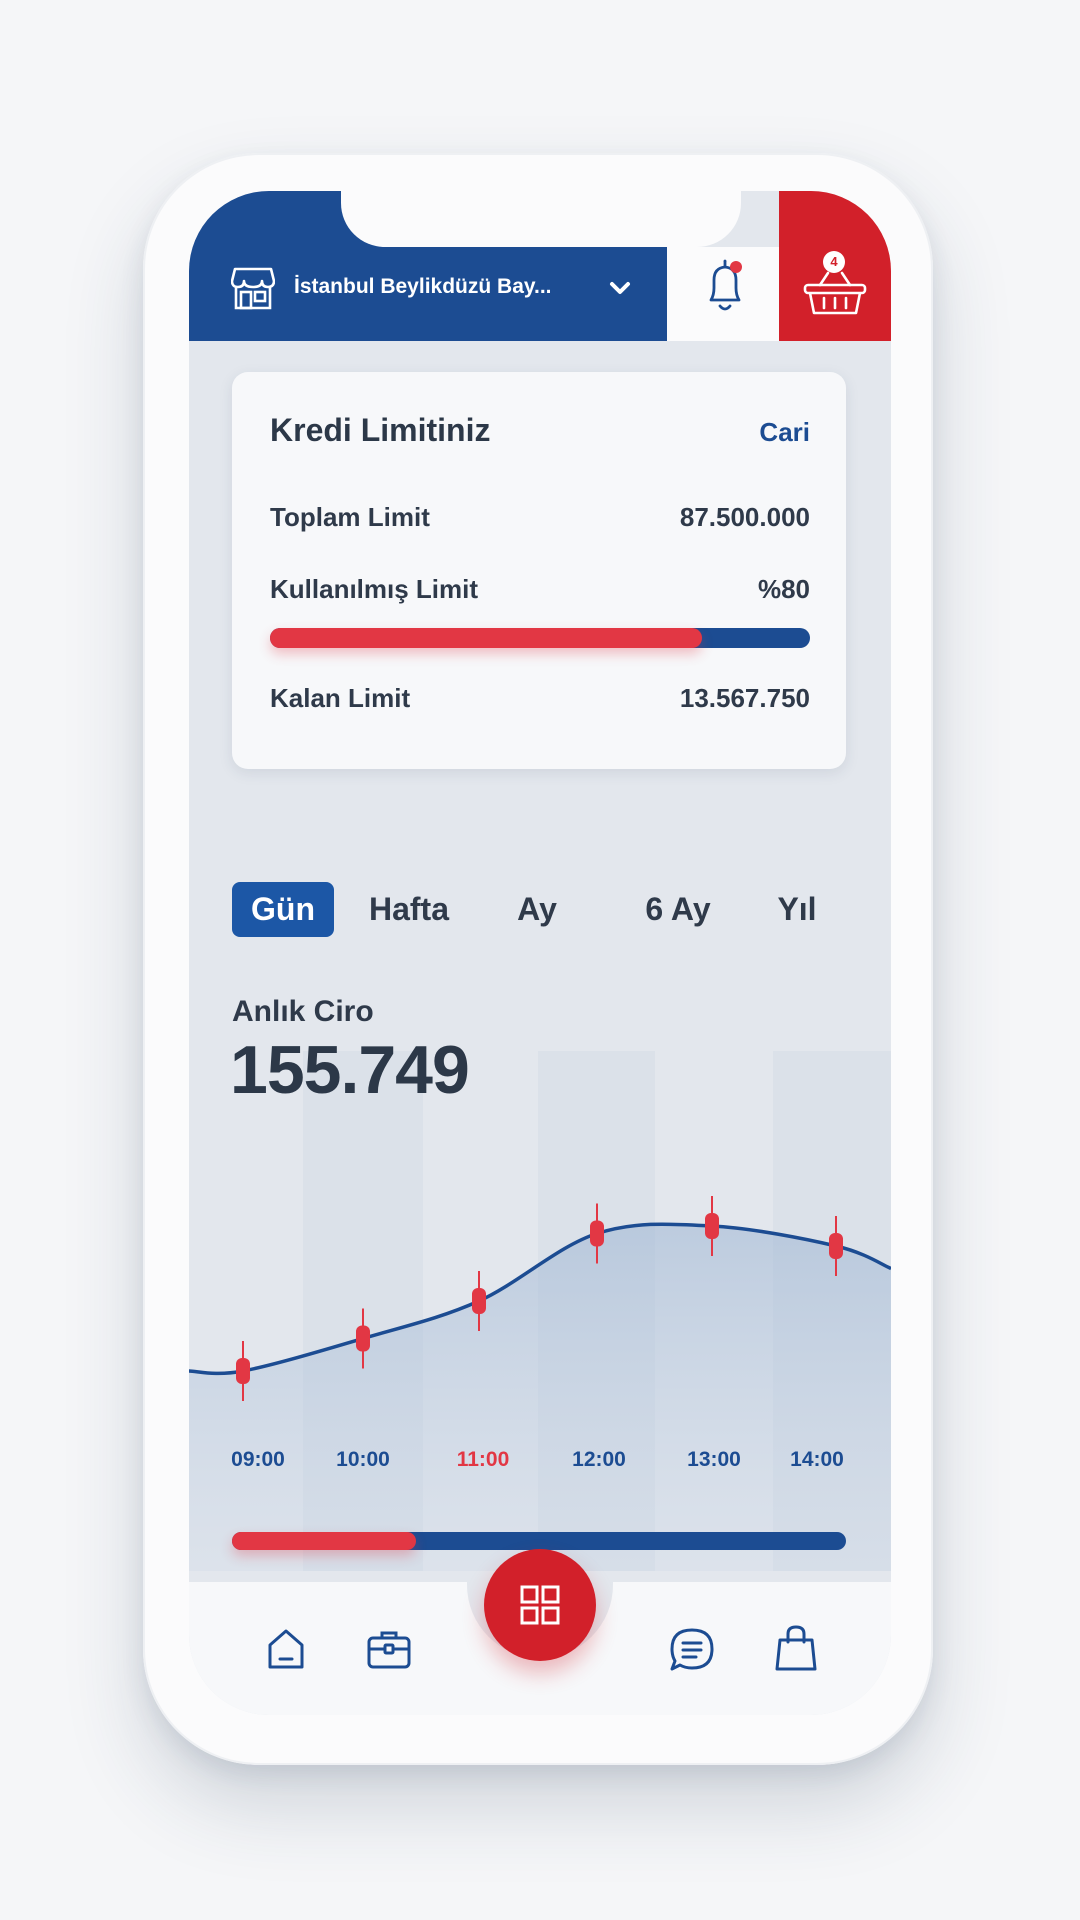 The height and width of the screenshot is (1920, 1080). What do you see at coordinates (620, 288) in the screenshot?
I see `chevron-down-icon` at bounding box center [620, 288].